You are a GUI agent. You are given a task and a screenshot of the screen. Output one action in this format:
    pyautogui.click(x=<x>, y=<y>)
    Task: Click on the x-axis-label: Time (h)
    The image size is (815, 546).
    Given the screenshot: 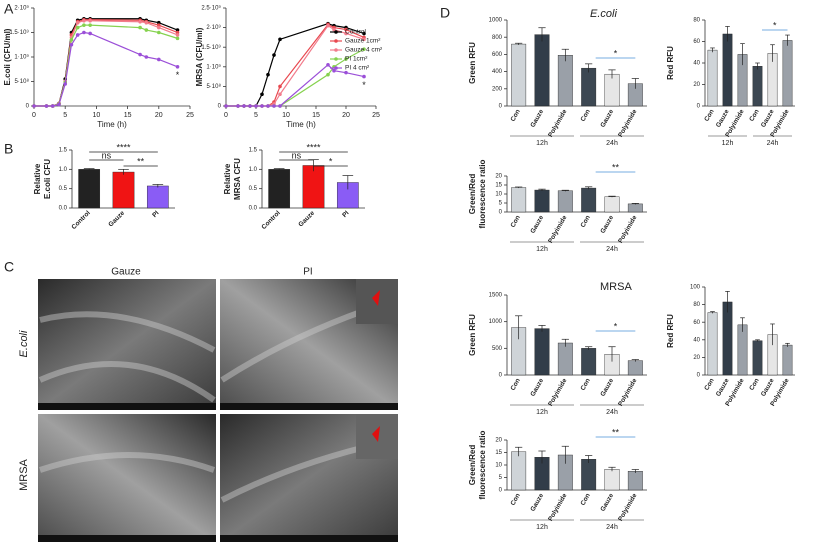 What is the action you would take?
    pyautogui.click(x=301, y=124)
    